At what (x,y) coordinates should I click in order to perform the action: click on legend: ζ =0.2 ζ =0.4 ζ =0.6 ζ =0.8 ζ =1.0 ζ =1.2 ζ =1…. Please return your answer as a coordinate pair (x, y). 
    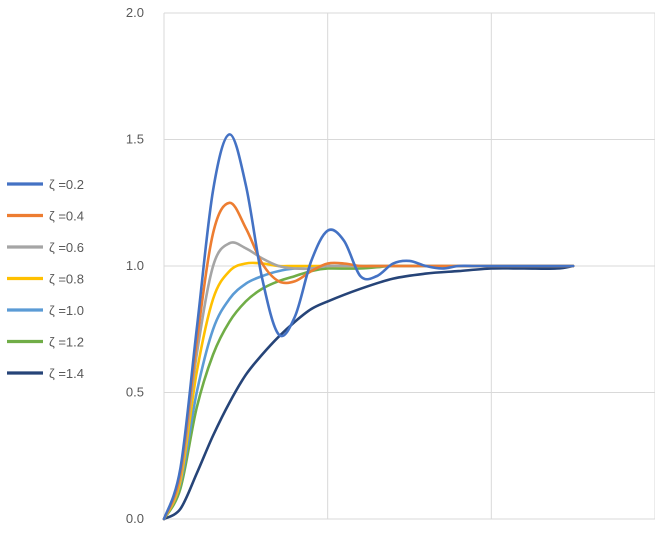
    Looking at the image, I should click on (45, 279).